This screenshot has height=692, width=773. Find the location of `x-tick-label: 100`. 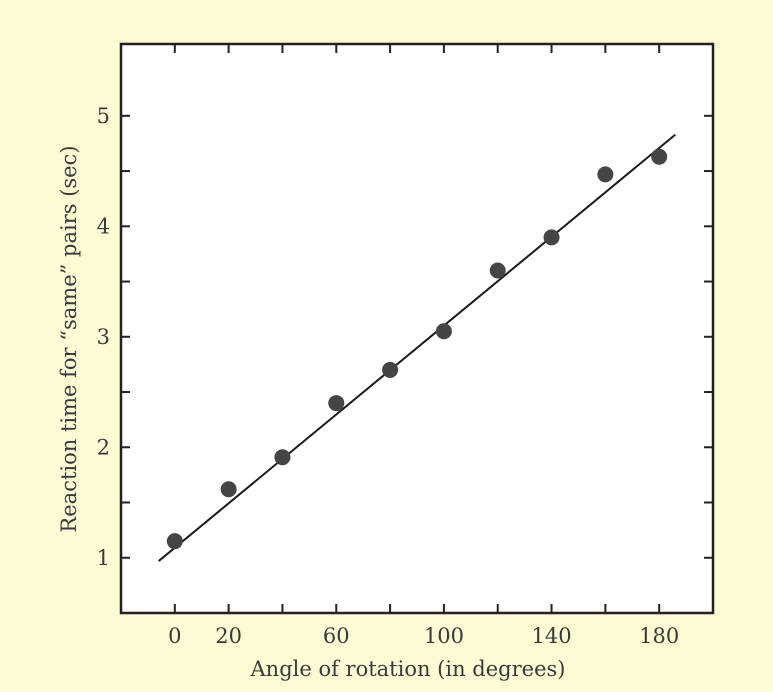

x-tick-label: 100 is located at coordinates (444, 636).